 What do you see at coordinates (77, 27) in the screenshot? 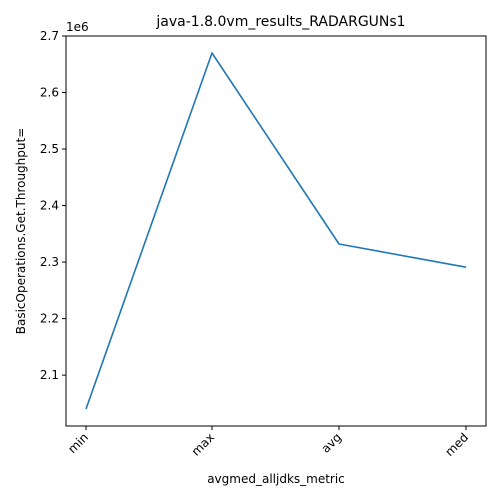
I see `y-offset-label: 1e6` at bounding box center [77, 27].